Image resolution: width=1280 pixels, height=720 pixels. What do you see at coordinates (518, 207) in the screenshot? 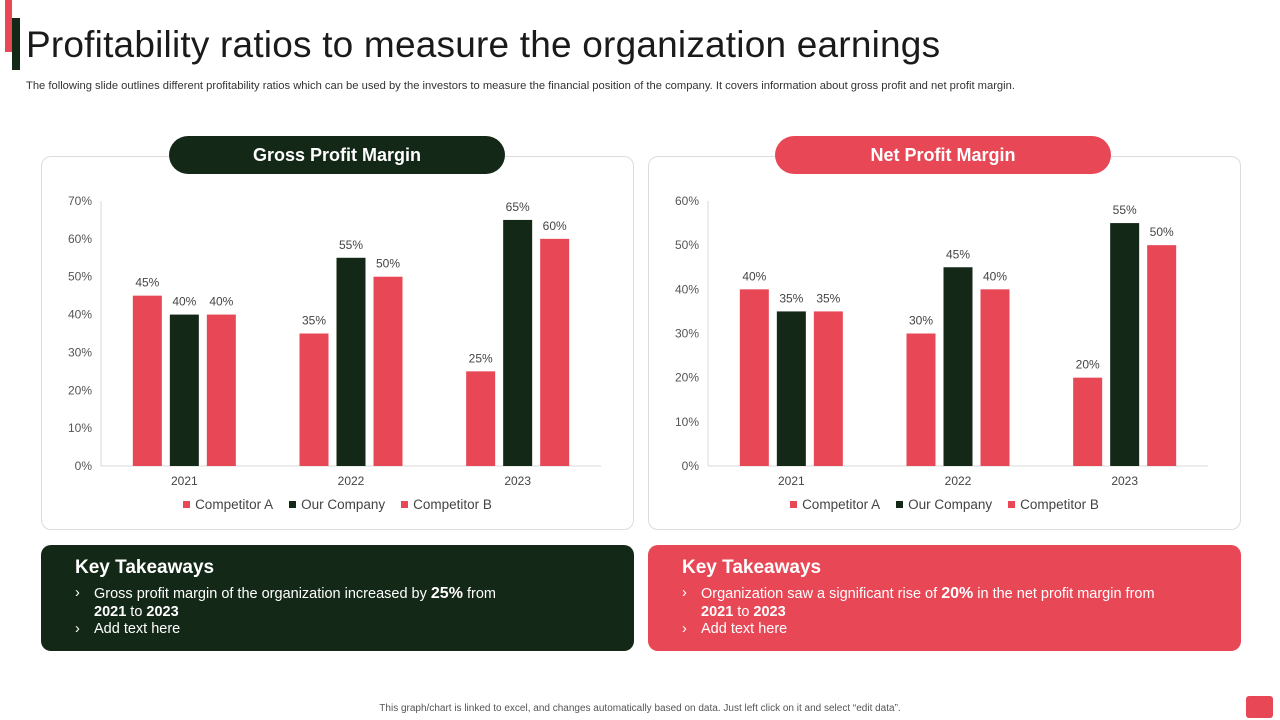
I see `data-label: 65%` at bounding box center [518, 207].